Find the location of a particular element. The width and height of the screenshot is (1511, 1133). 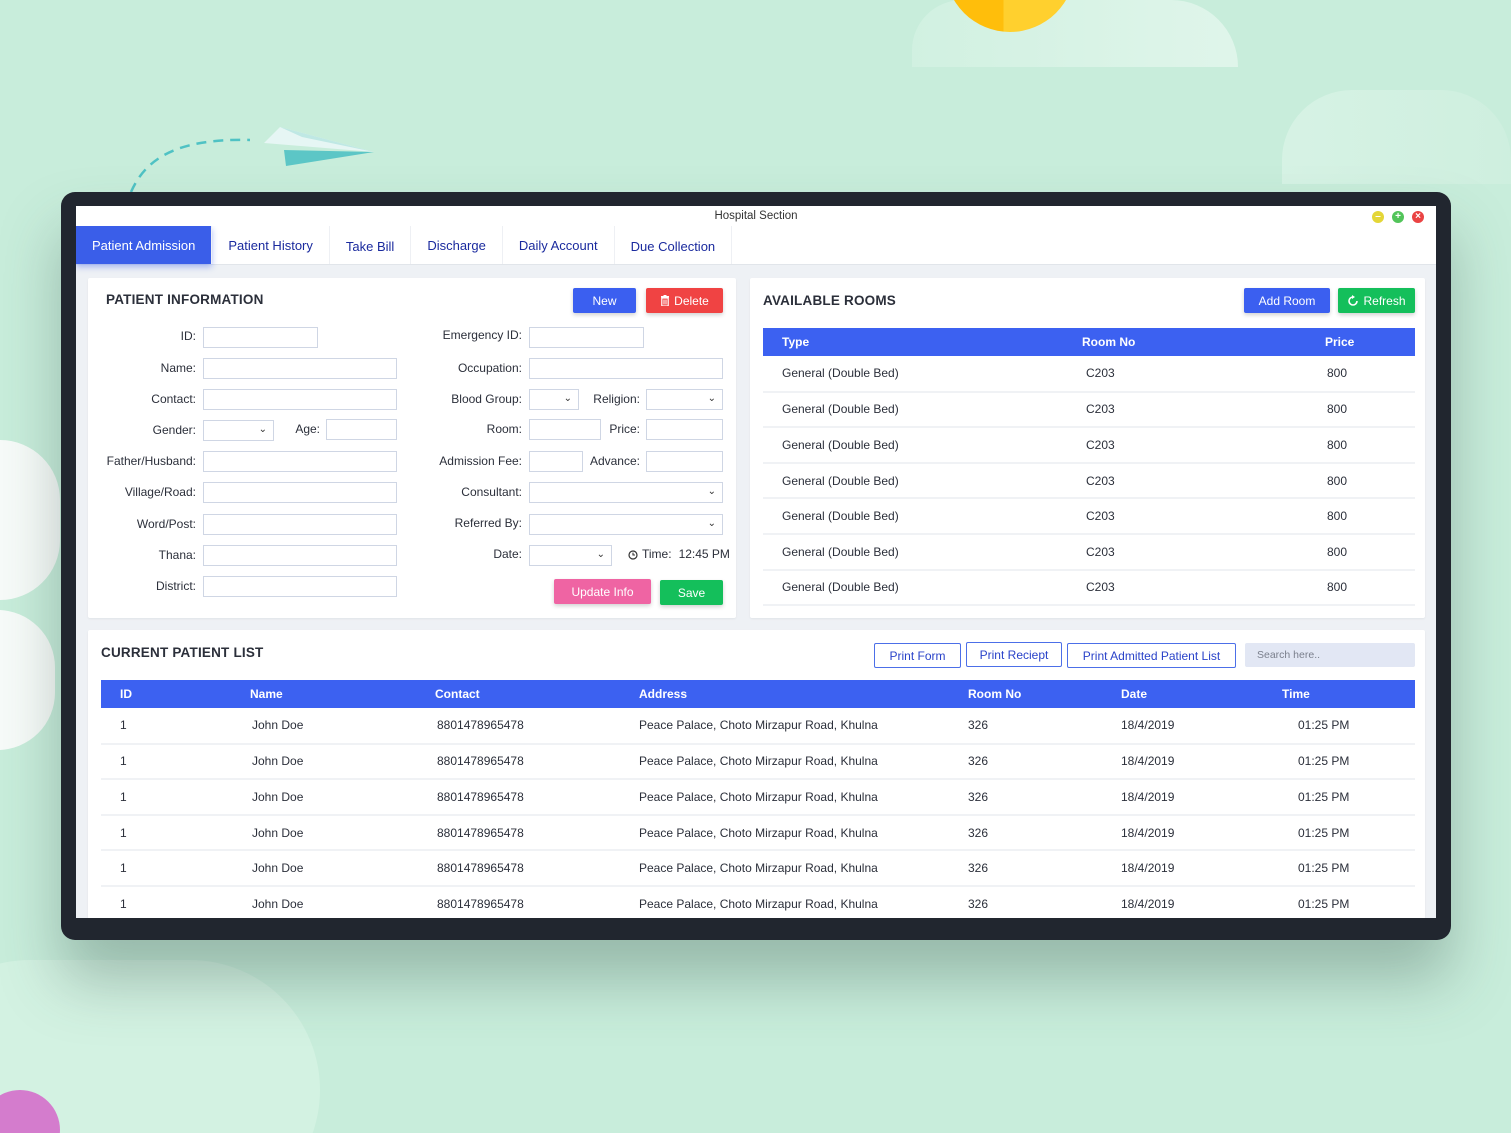

print-receipt-button: Print Reciept is located at coordinates (1014, 654).